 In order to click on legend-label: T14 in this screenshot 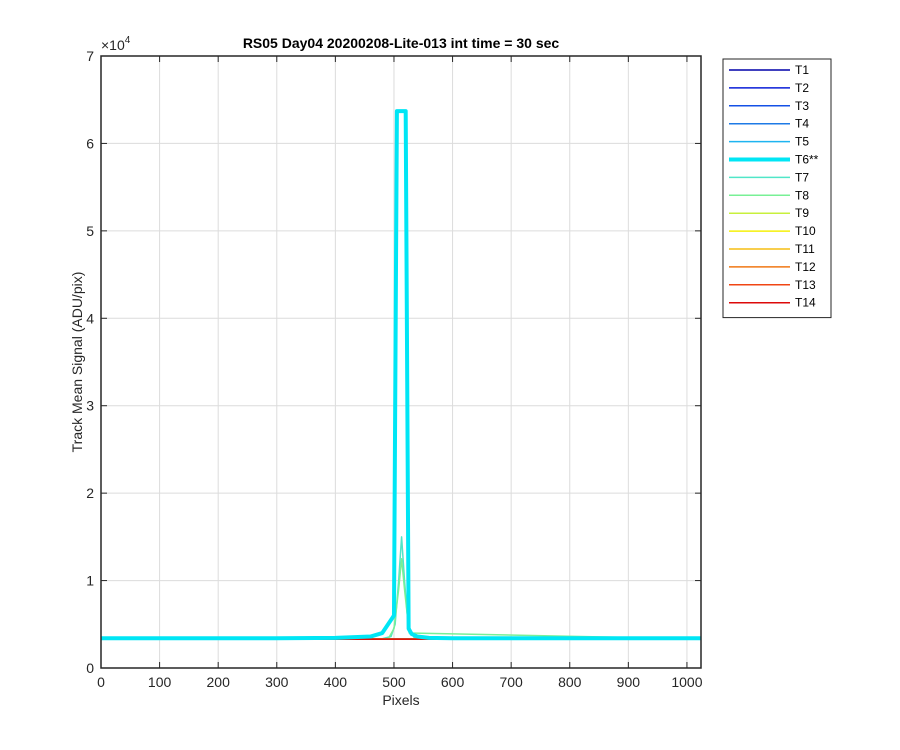, I will do `click(805, 303)`.